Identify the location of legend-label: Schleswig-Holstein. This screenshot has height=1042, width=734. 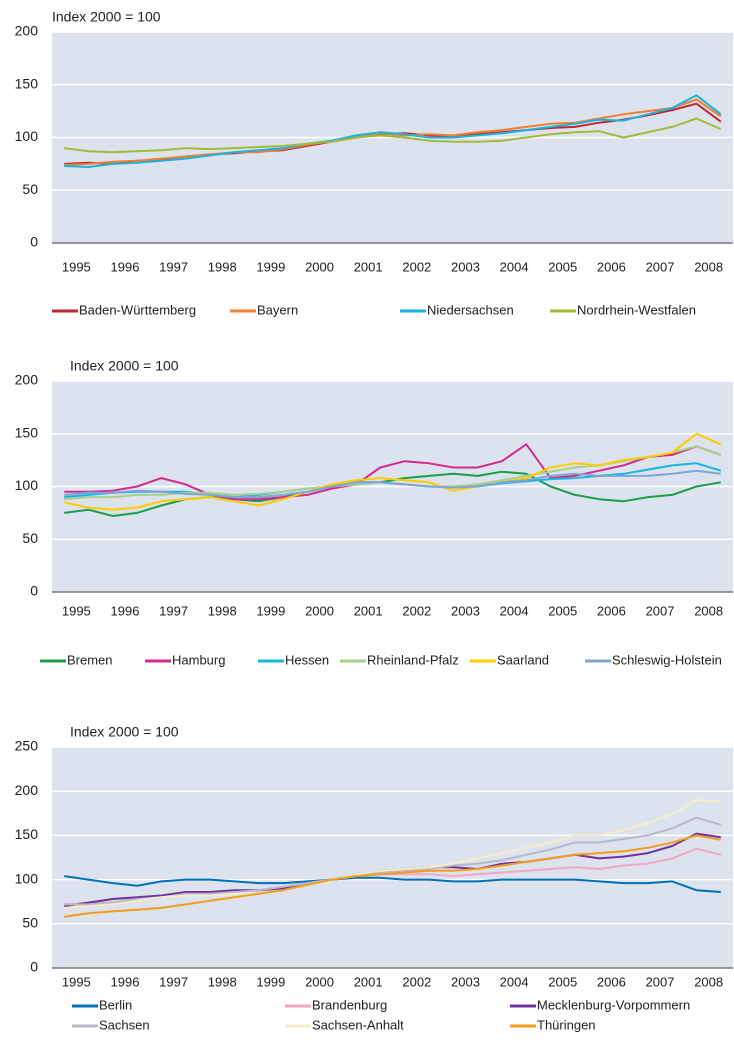
(667, 659).